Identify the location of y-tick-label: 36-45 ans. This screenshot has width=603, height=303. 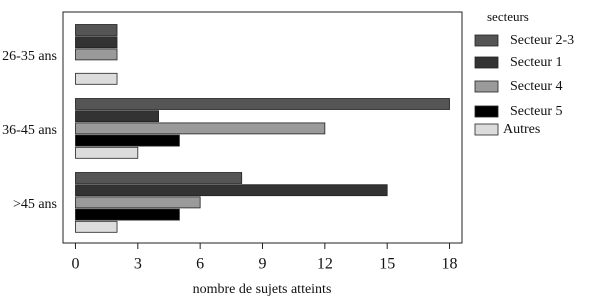
(29, 130).